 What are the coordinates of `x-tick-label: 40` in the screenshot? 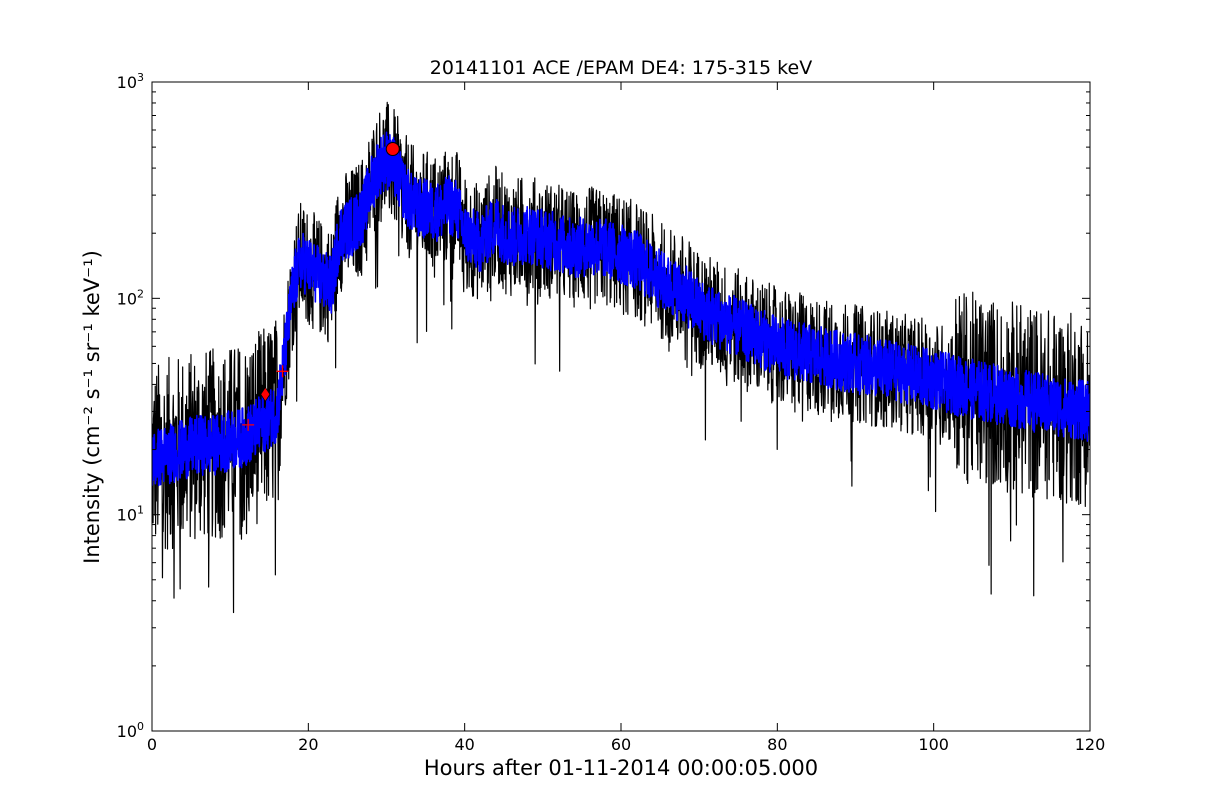 It's located at (464, 744).